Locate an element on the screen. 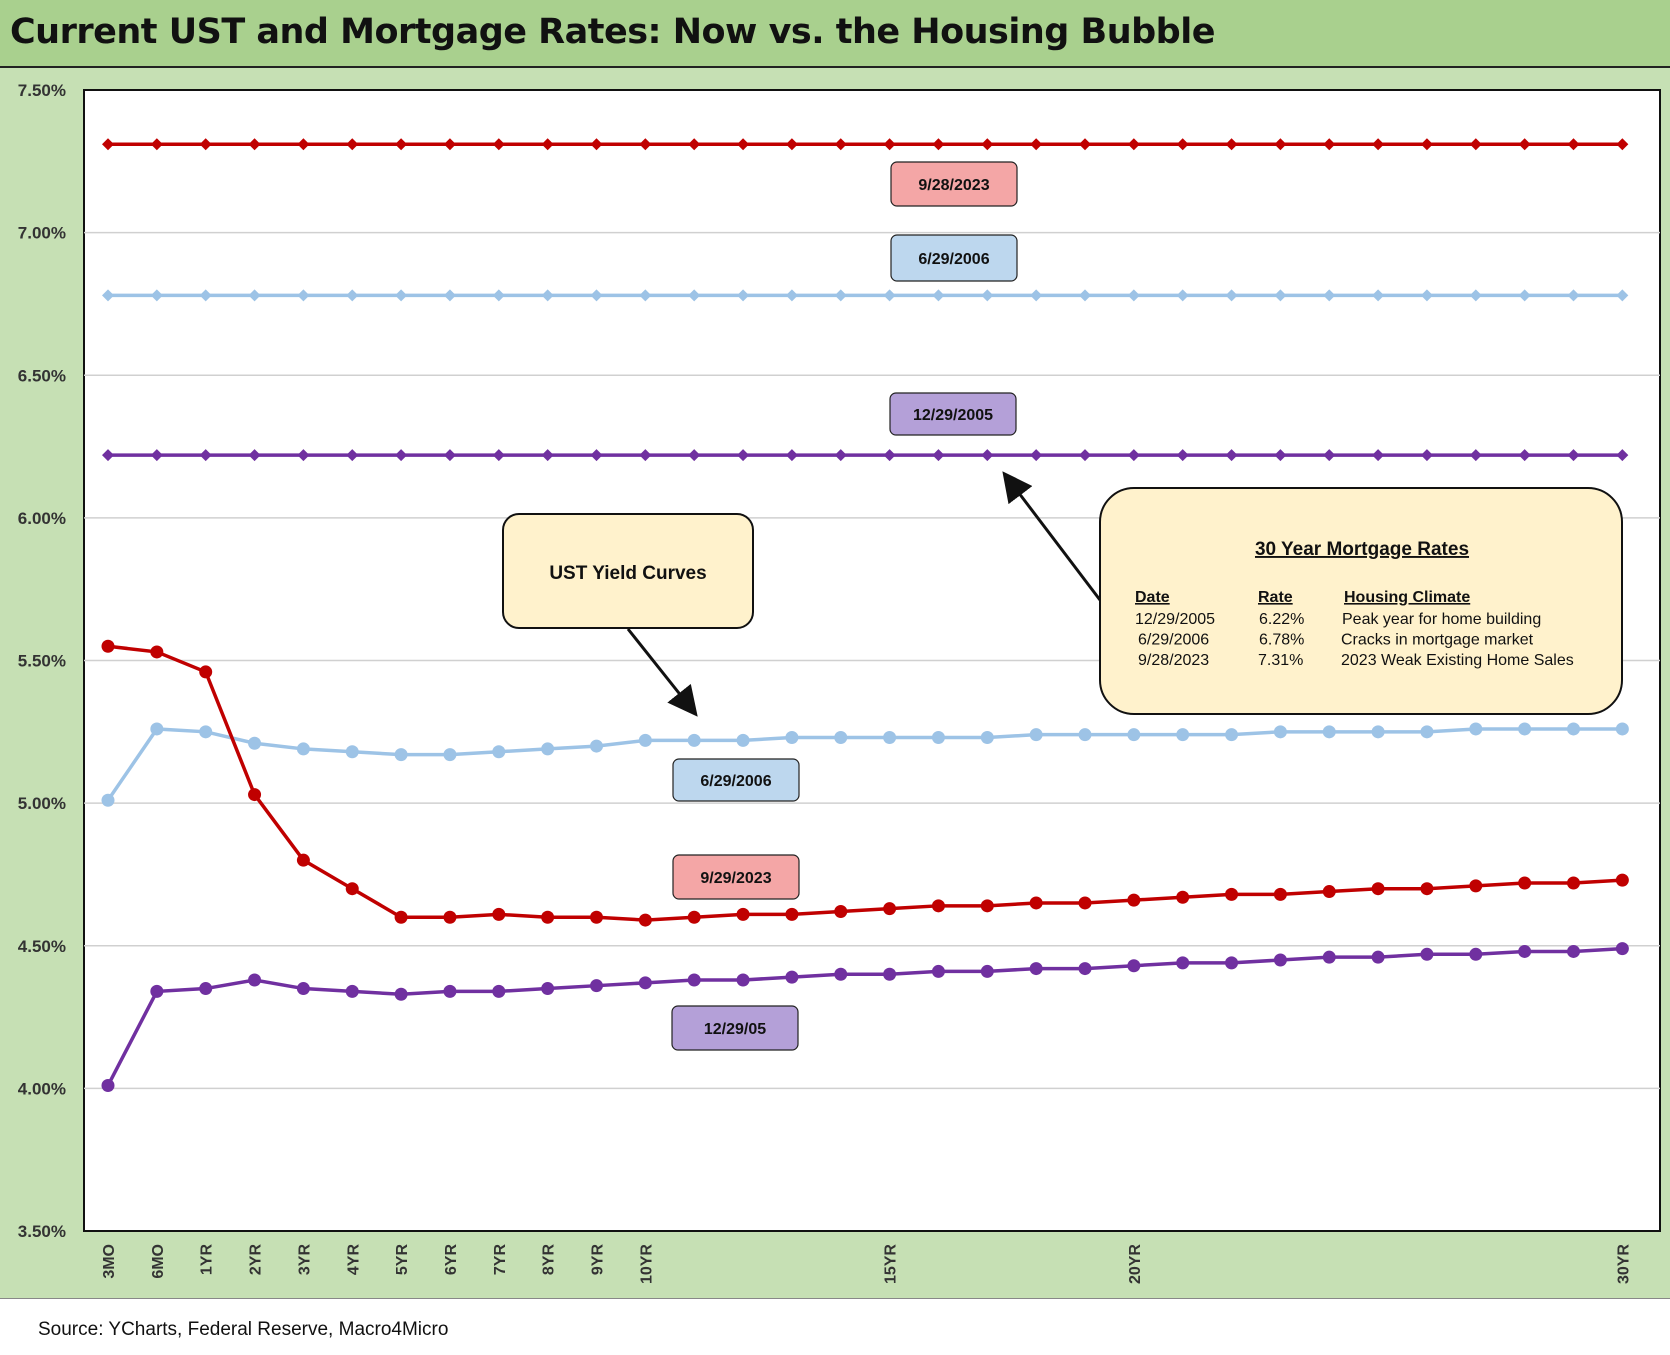 The width and height of the screenshot is (1670, 1355). x-tick-label: 9YR is located at coordinates (598, 1260).